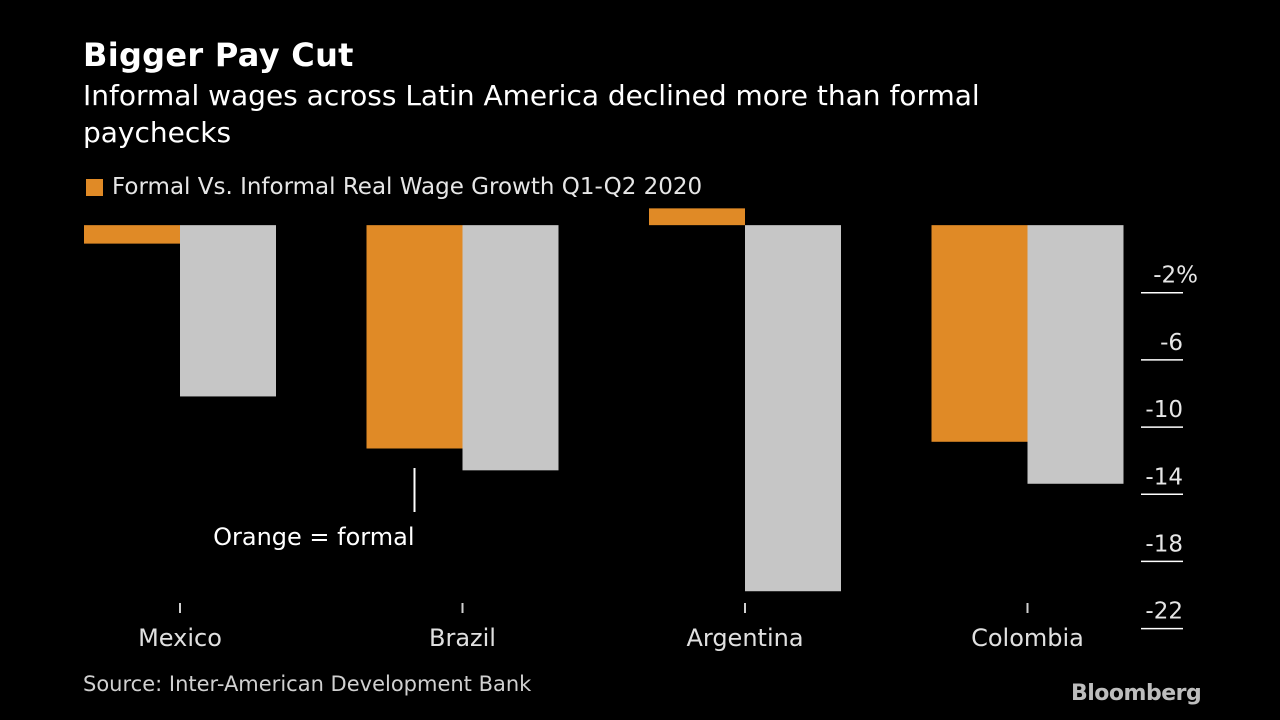 The image size is (1280, 720). I want to click on source-note: Source: Inter-American Development Bank, so click(307, 684).